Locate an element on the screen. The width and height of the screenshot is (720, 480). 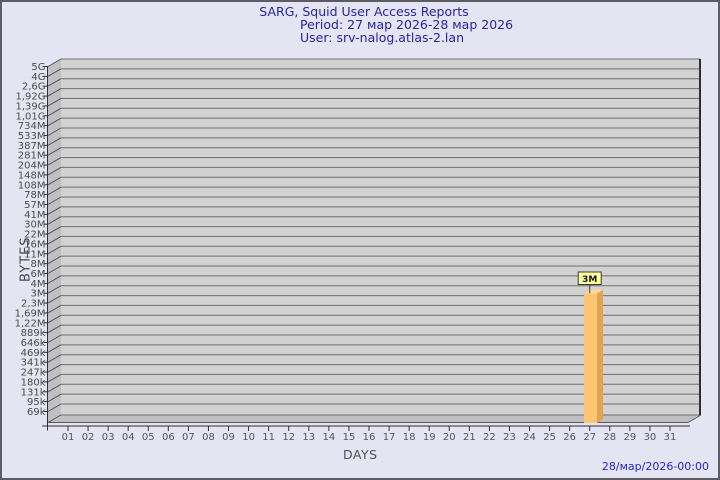
x-day-label: 24 is located at coordinates (529, 437).